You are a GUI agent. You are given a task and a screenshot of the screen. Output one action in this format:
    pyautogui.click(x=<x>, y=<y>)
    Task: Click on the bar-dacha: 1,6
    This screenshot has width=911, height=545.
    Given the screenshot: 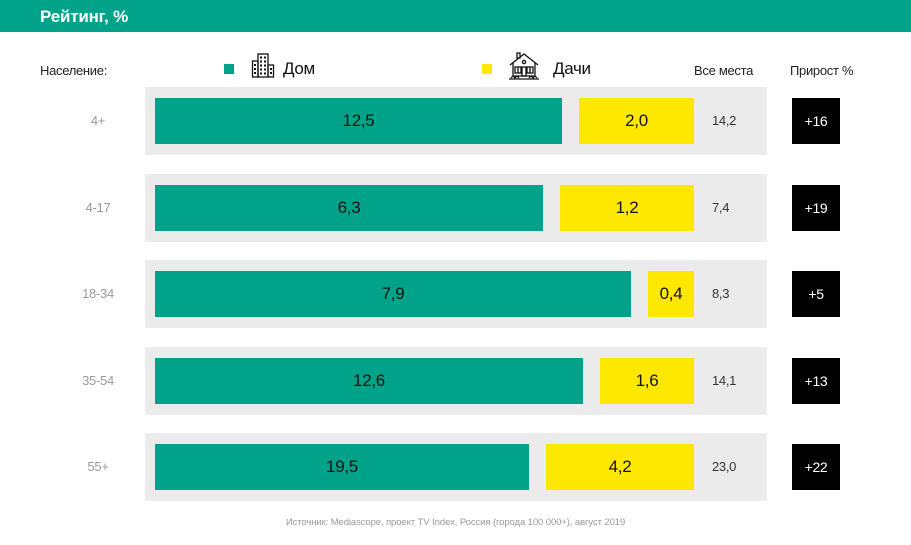 What is the action you would take?
    pyautogui.click(x=647, y=381)
    